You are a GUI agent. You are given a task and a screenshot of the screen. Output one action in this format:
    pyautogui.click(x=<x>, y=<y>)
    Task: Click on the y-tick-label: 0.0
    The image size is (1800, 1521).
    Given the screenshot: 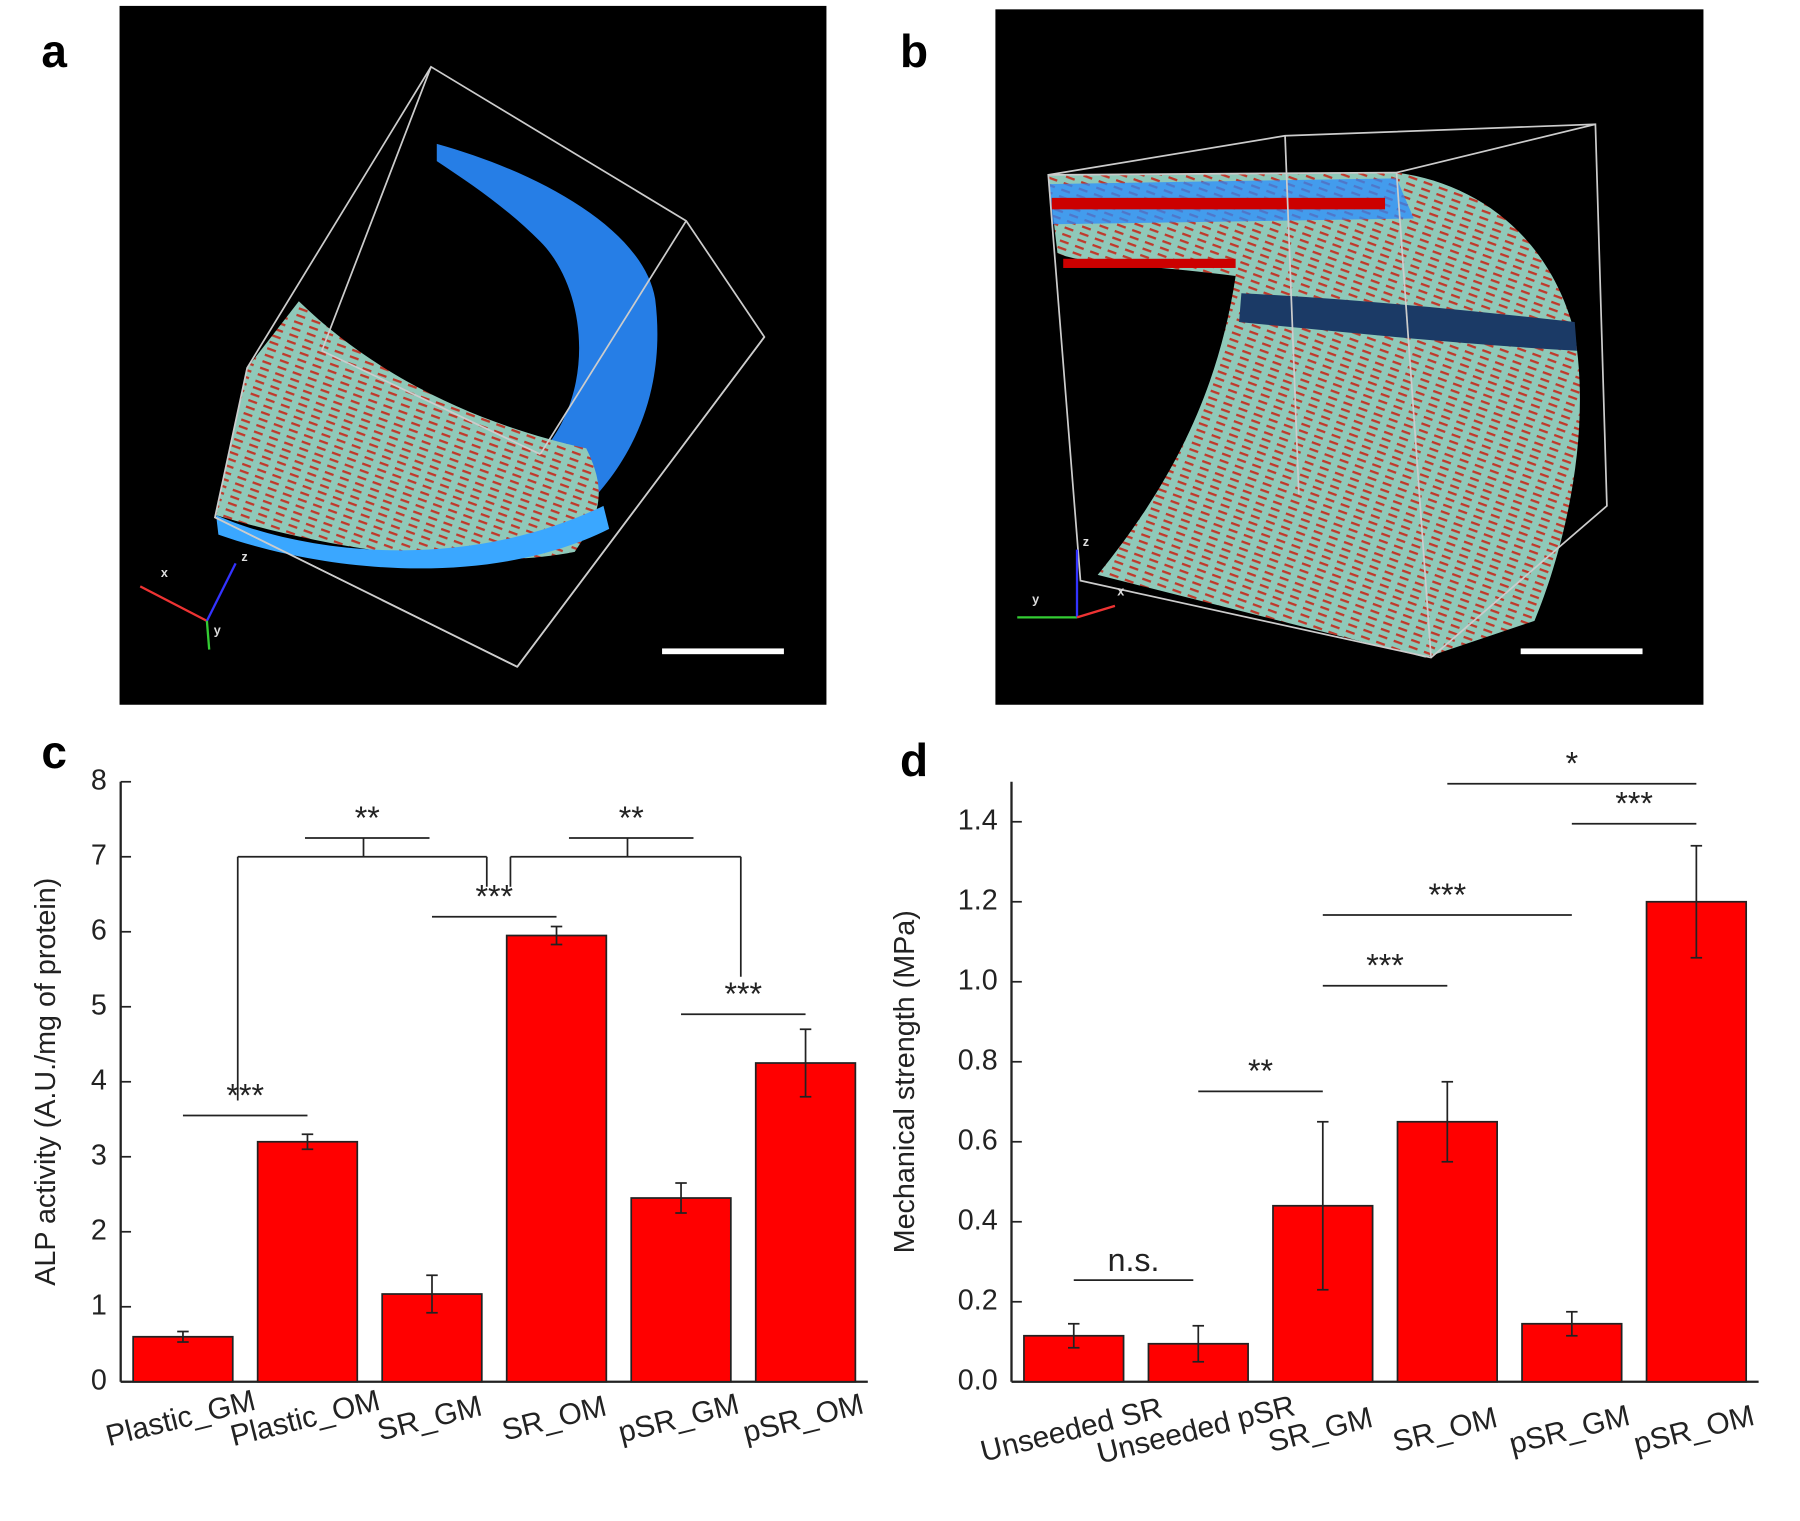 What is the action you would take?
    pyautogui.click(x=978, y=1380)
    